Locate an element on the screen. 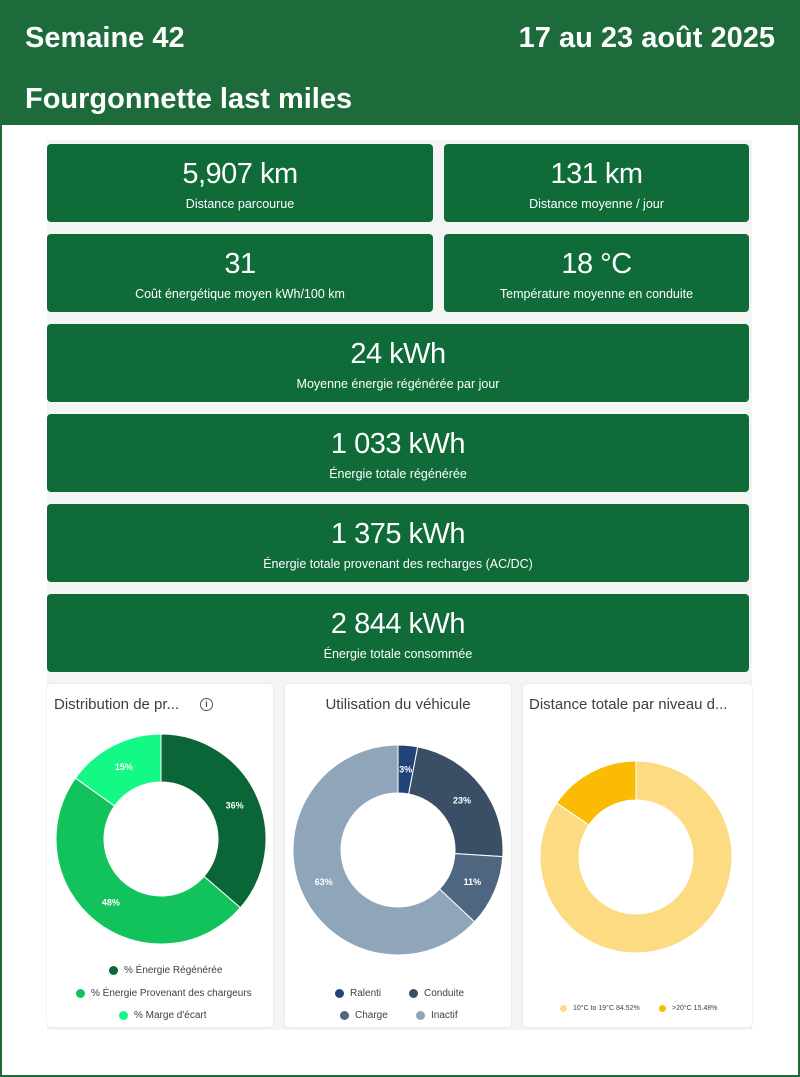 This screenshot has height=1077, width=800. kpi-value: 131 km is located at coordinates (596, 174).